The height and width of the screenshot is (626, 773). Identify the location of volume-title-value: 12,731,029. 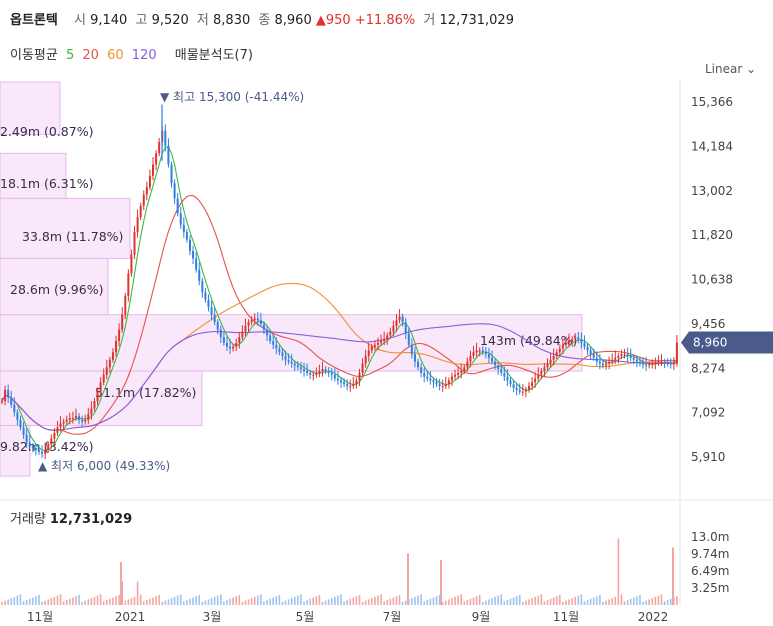
(91, 519).